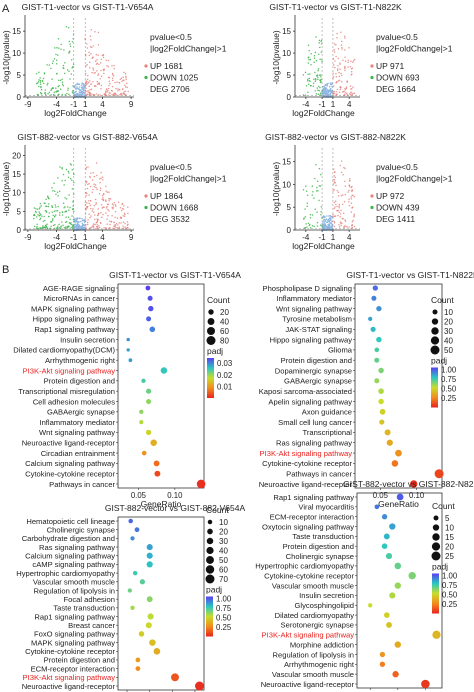 The image size is (474, 692). What do you see at coordinates (448, 312) in the screenshot?
I see `size-legend-label: 10` at bounding box center [448, 312].